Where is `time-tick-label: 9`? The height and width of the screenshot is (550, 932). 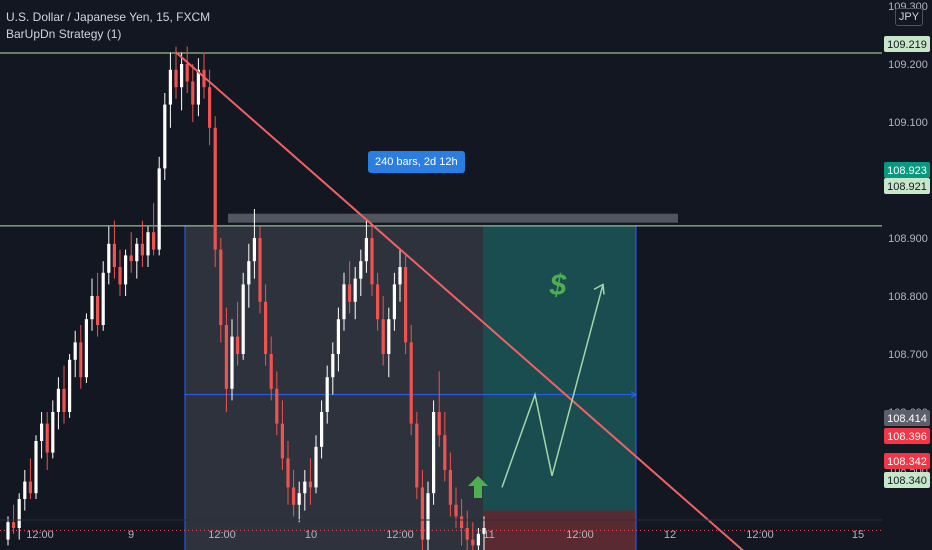 time-tick-label: 9 is located at coordinates (131, 535).